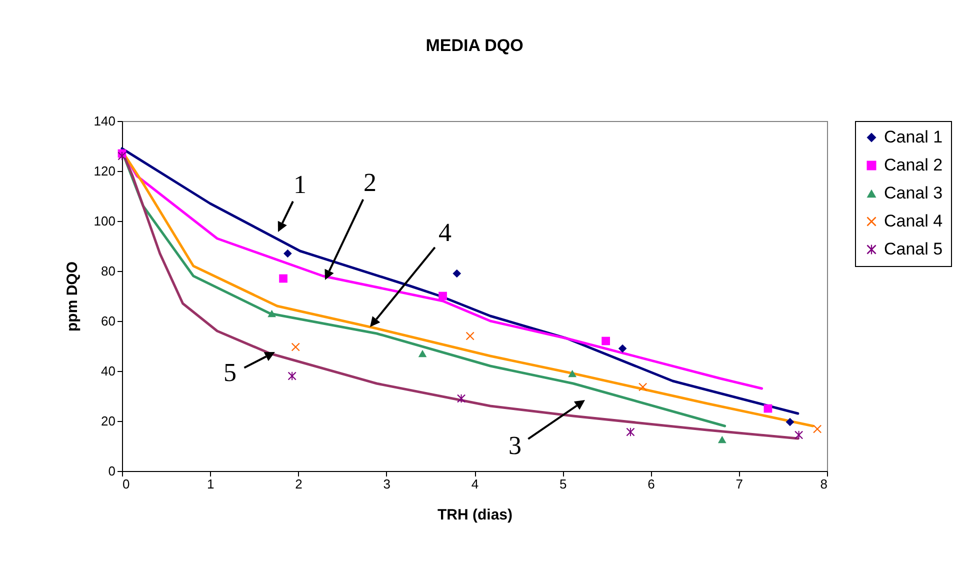 This screenshot has height=572, width=962. I want to click on legend-label: Canal 5, so click(913, 249).